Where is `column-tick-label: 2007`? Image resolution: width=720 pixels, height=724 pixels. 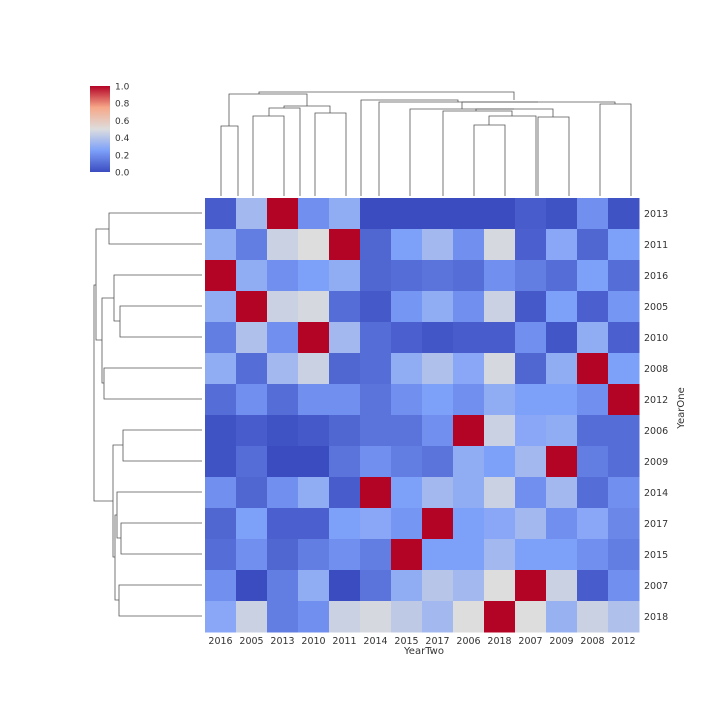
column-tick-label: 2007 is located at coordinates (530, 641).